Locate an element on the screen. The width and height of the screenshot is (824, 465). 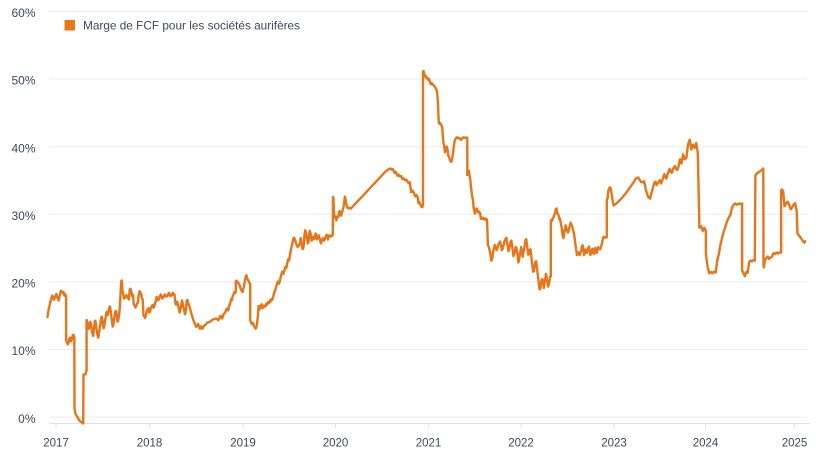
svg-text: 0% is located at coordinates (27, 419).